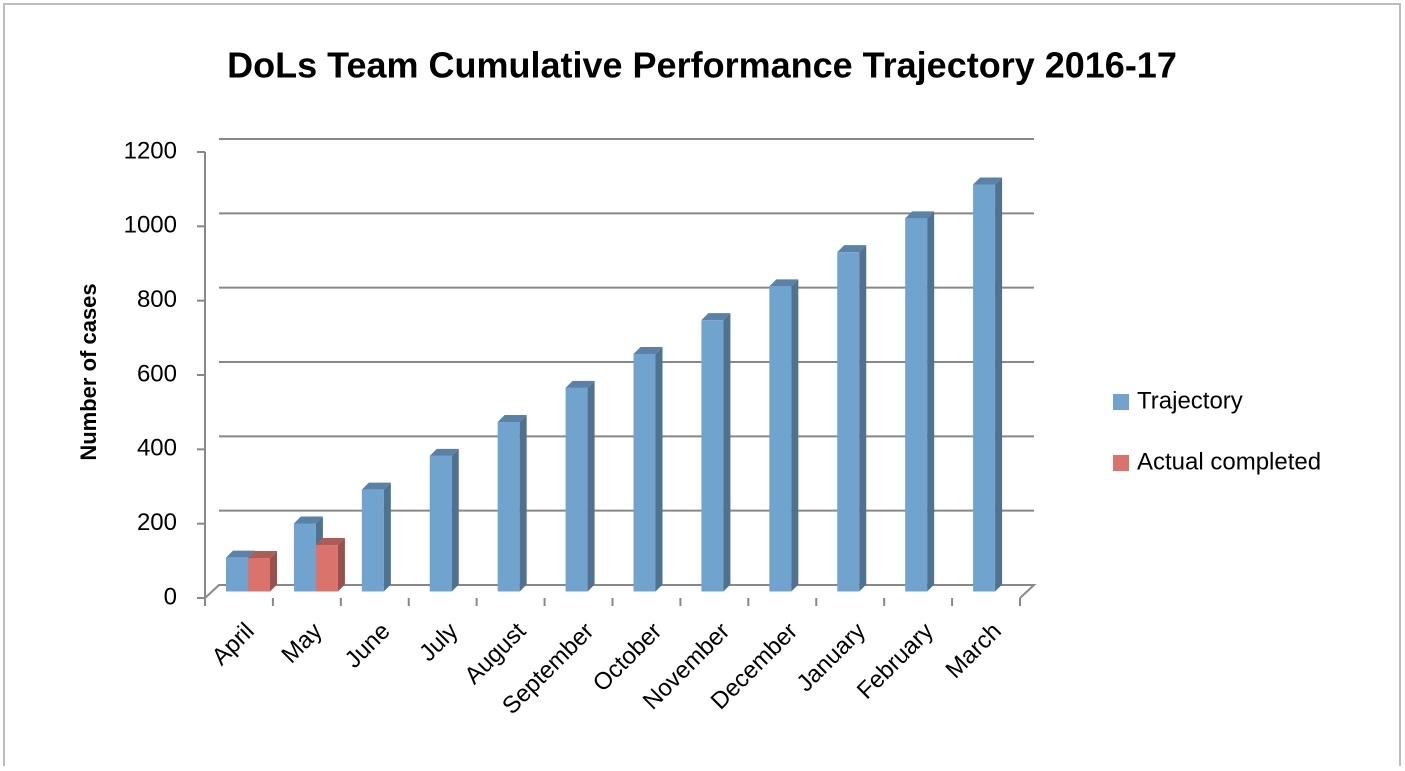 This screenshot has height=771, width=1405. Describe the element at coordinates (170, 596) in the screenshot. I see `y-tick-label: 0` at that location.